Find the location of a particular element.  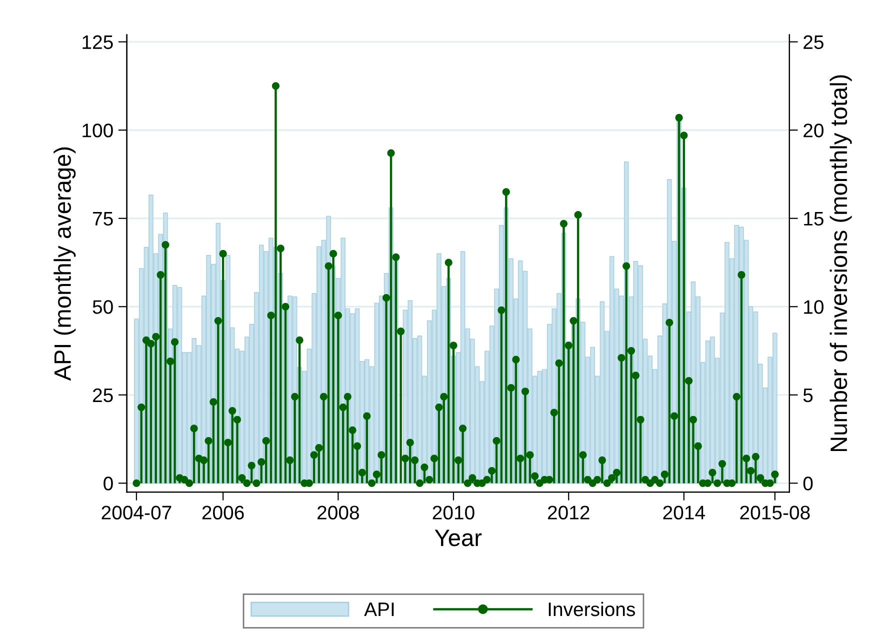

y2-axis-title: Number of inversions (monthly total) is located at coordinates (841, 263).